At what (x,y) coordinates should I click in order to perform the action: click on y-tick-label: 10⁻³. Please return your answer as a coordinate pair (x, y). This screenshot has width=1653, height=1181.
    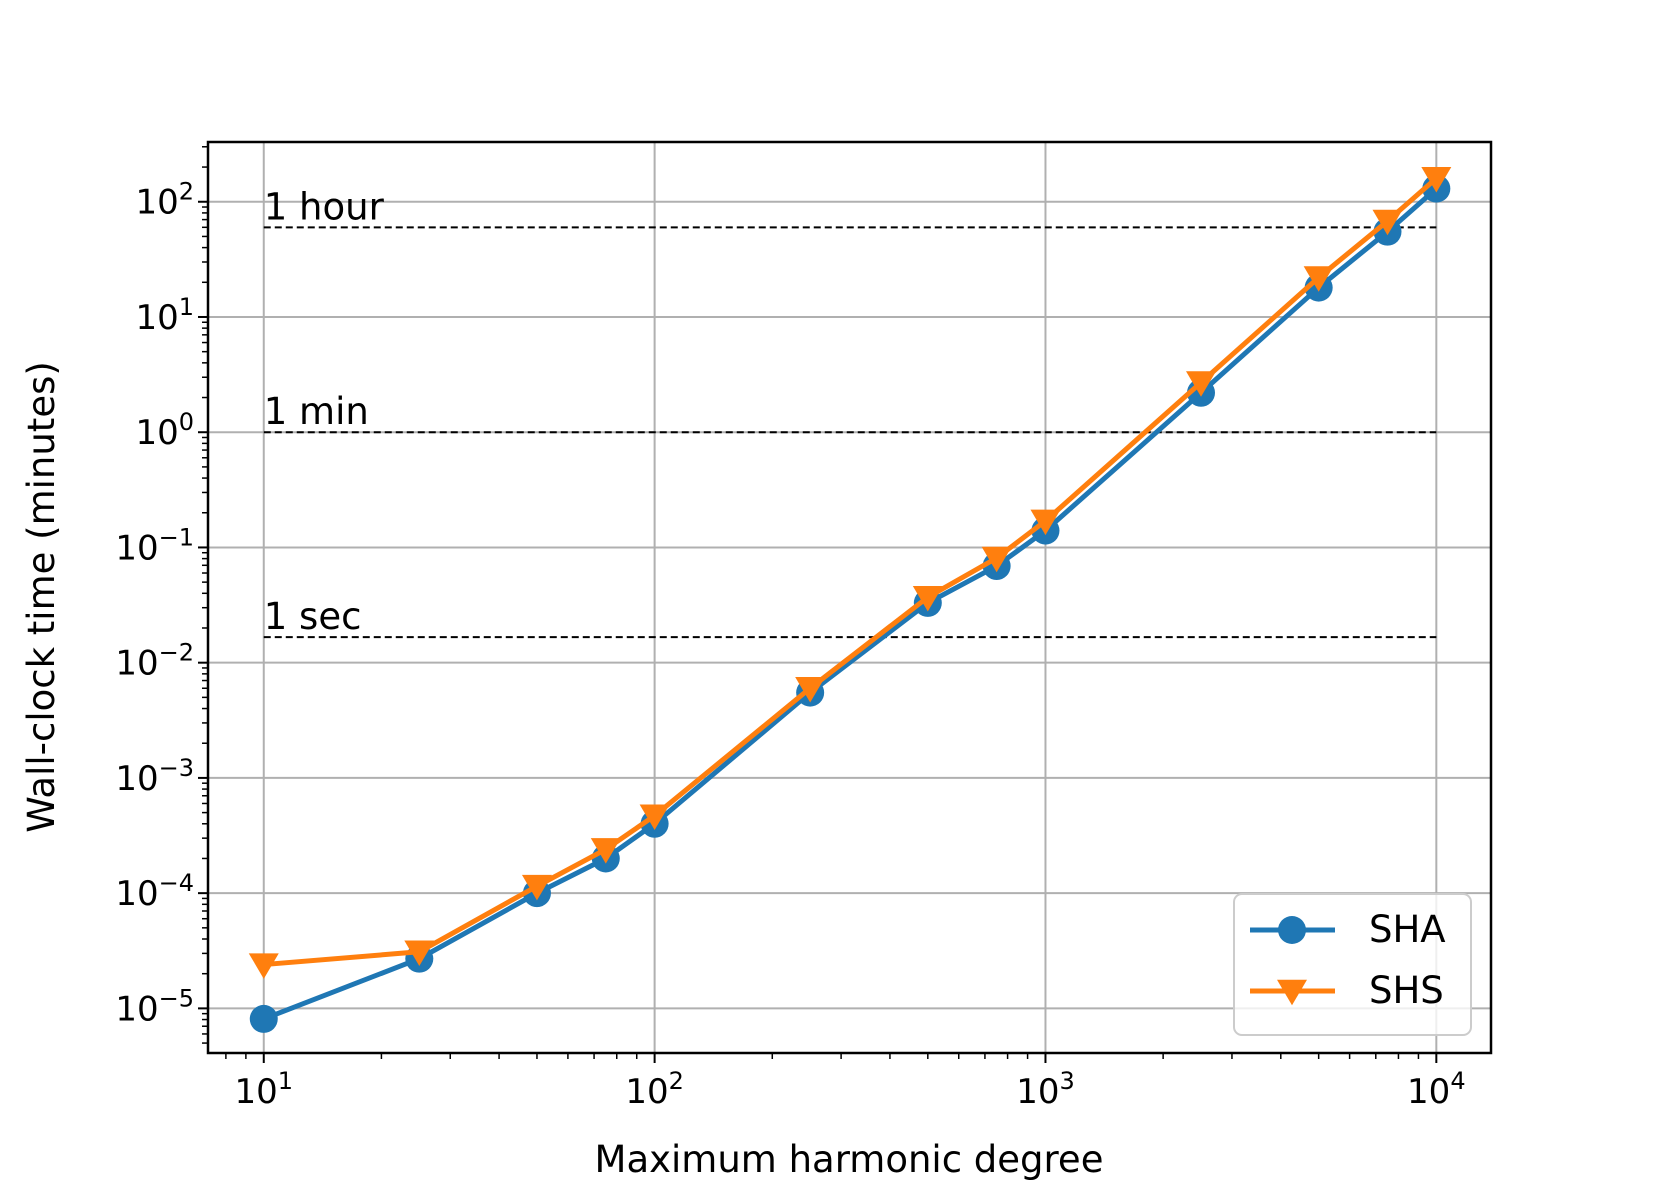
    Looking at the image, I should click on (154, 776).